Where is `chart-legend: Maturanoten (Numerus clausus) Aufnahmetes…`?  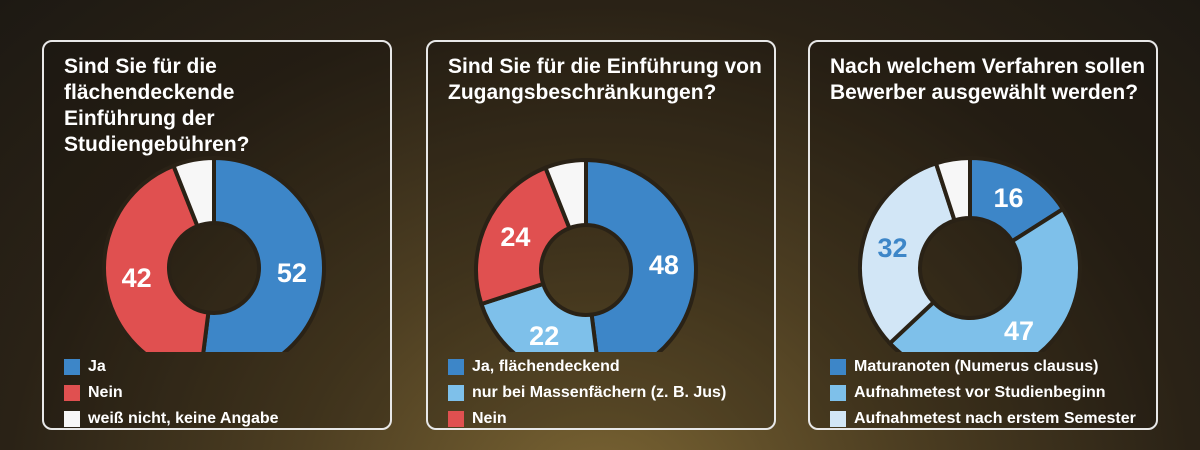 chart-legend: Maturanoten (Numerus clausus) Aufnahmetes… is located at coordinates (983, 393).